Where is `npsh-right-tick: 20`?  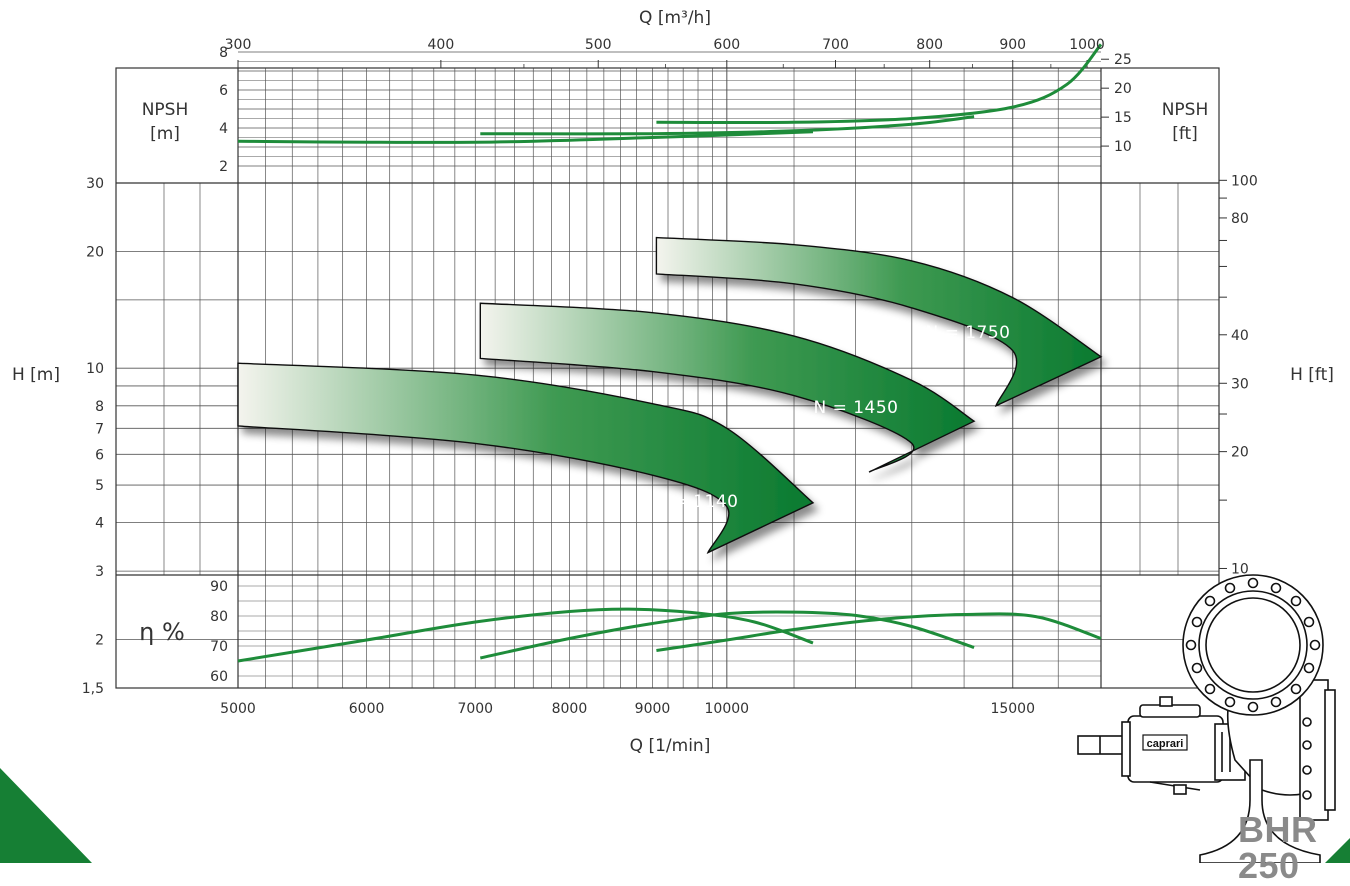 npsh-right-tick: 20 is located at coordinates (1123, 89).